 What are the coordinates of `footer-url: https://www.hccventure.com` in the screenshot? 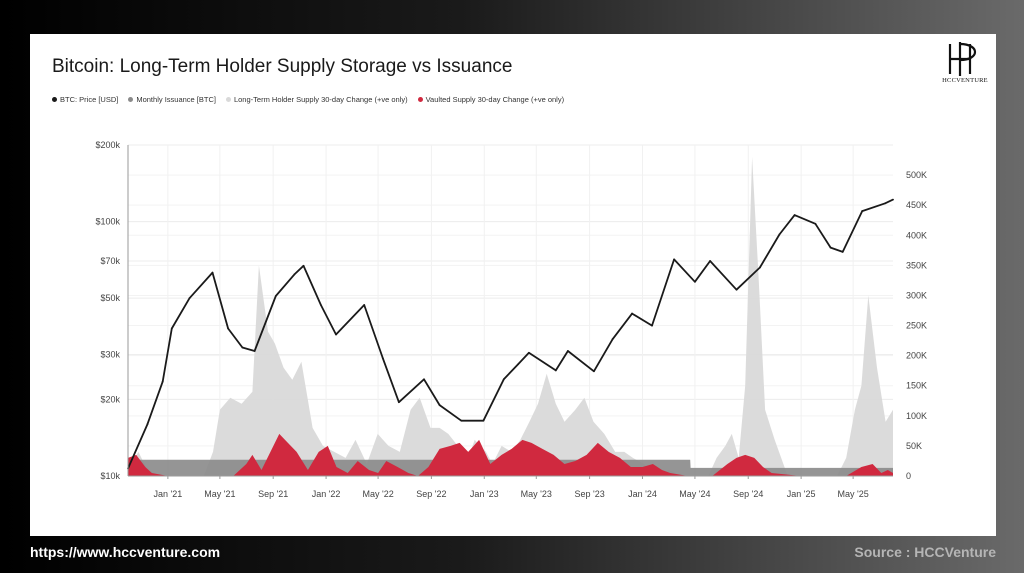 It's located at (125, 552).